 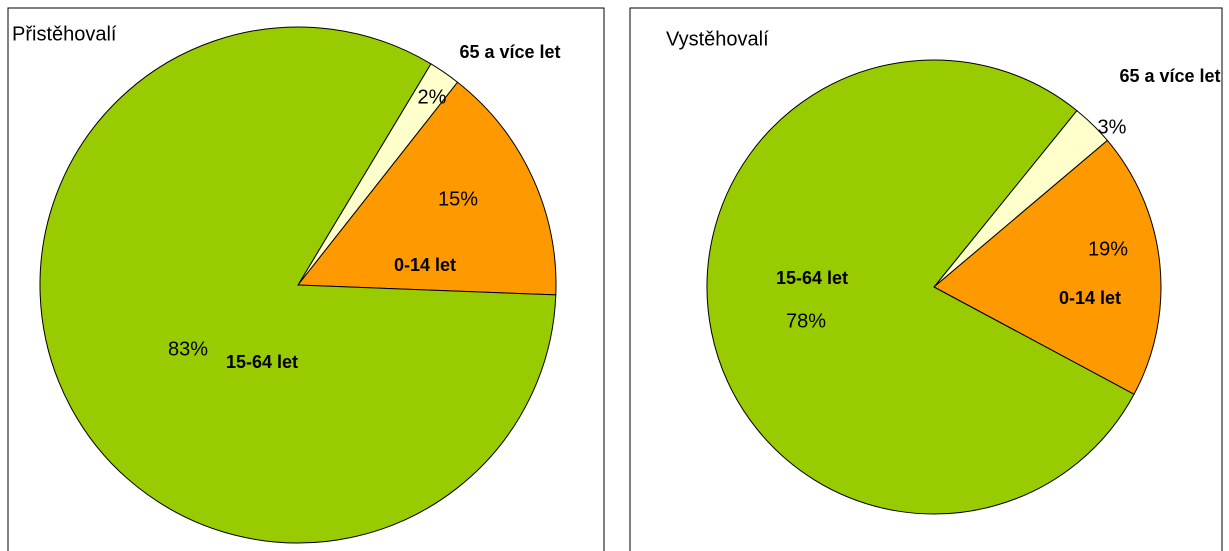 What do you see at coordinates (64, 34) in the screenshot?
I see `chart-title: Přistěhovalí` at bounding box center [64, 34].